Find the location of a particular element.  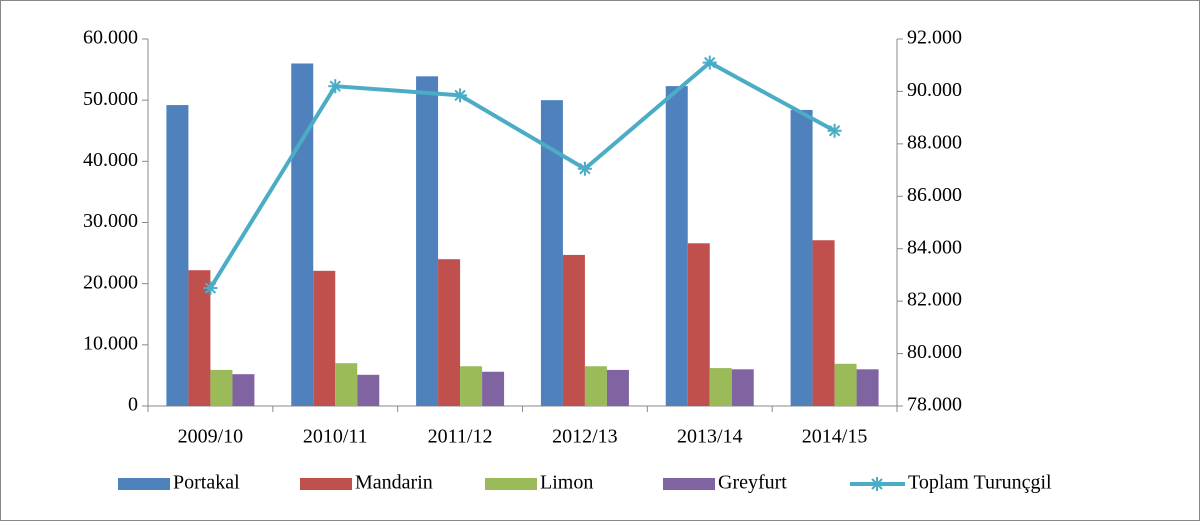

y2-tick-label: 86.000 is located at coordinates (934, 195).